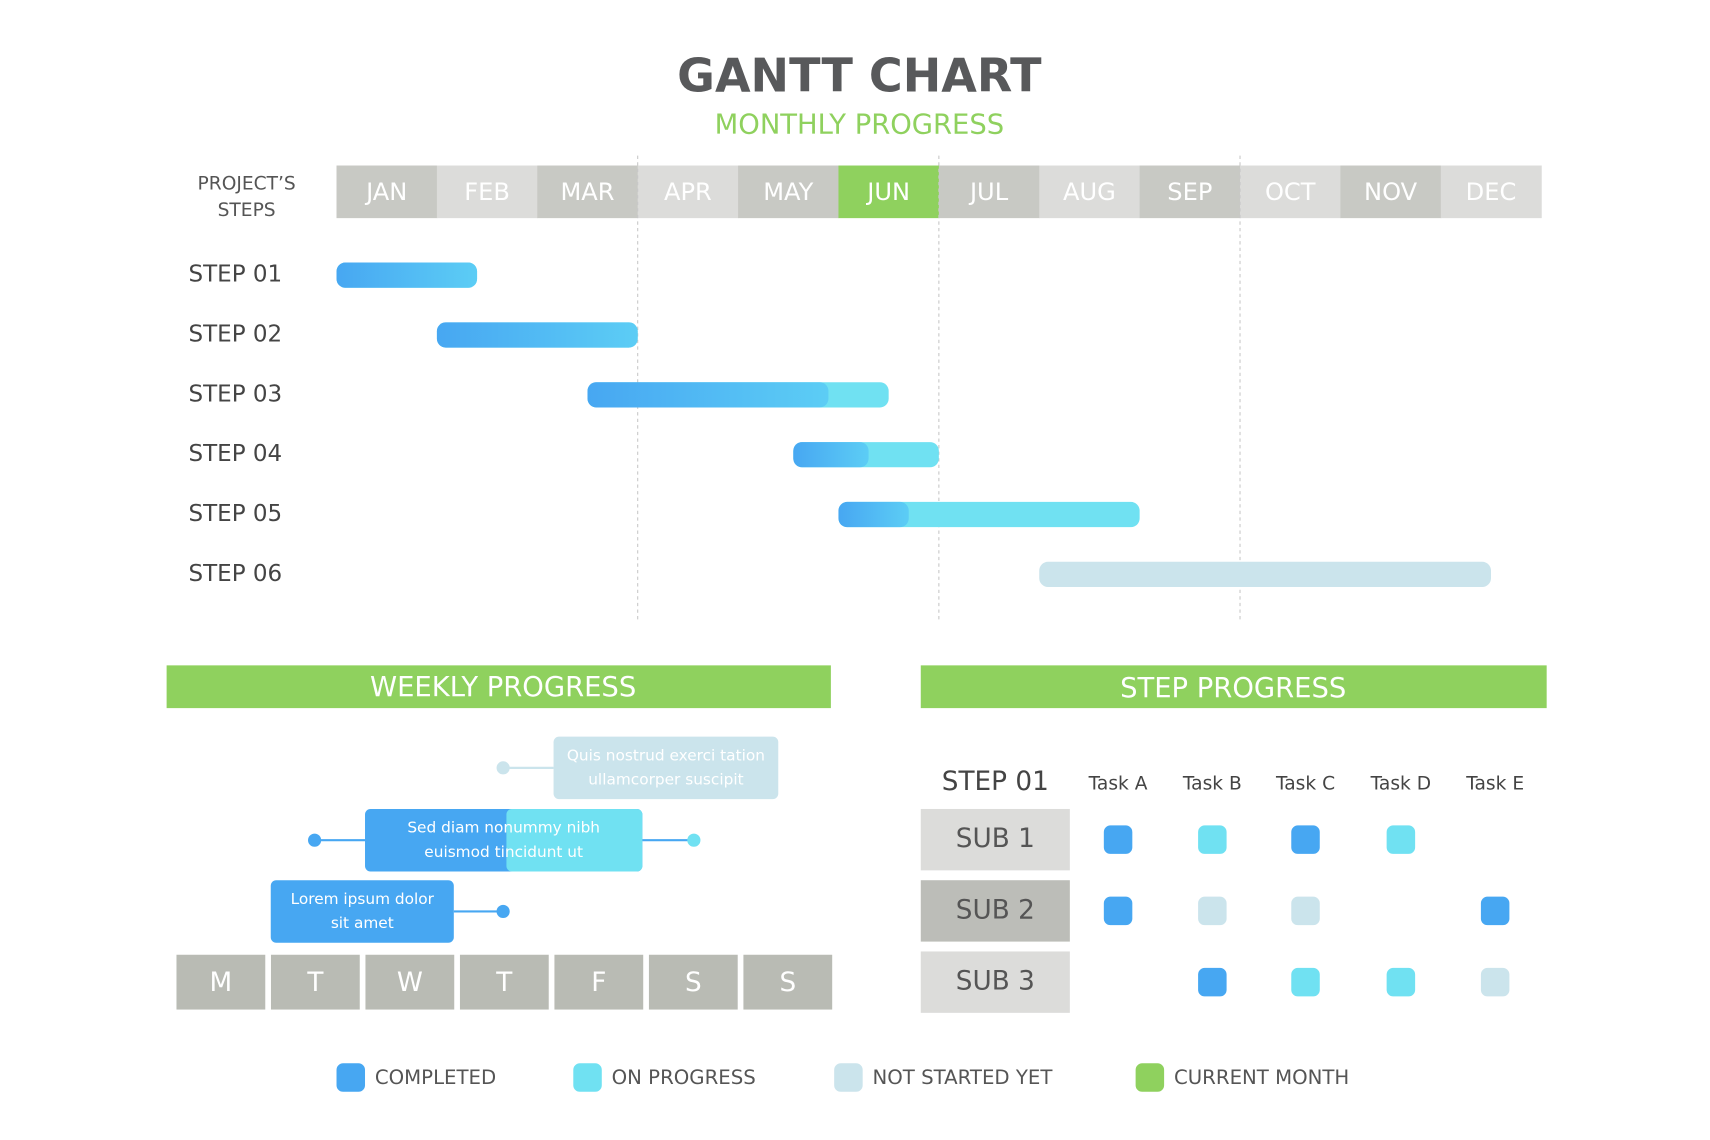 This screenshot has width=1710, height=1140. I want to click on weekly-title: WEEKLY PROGRESS, so click(503, 687).